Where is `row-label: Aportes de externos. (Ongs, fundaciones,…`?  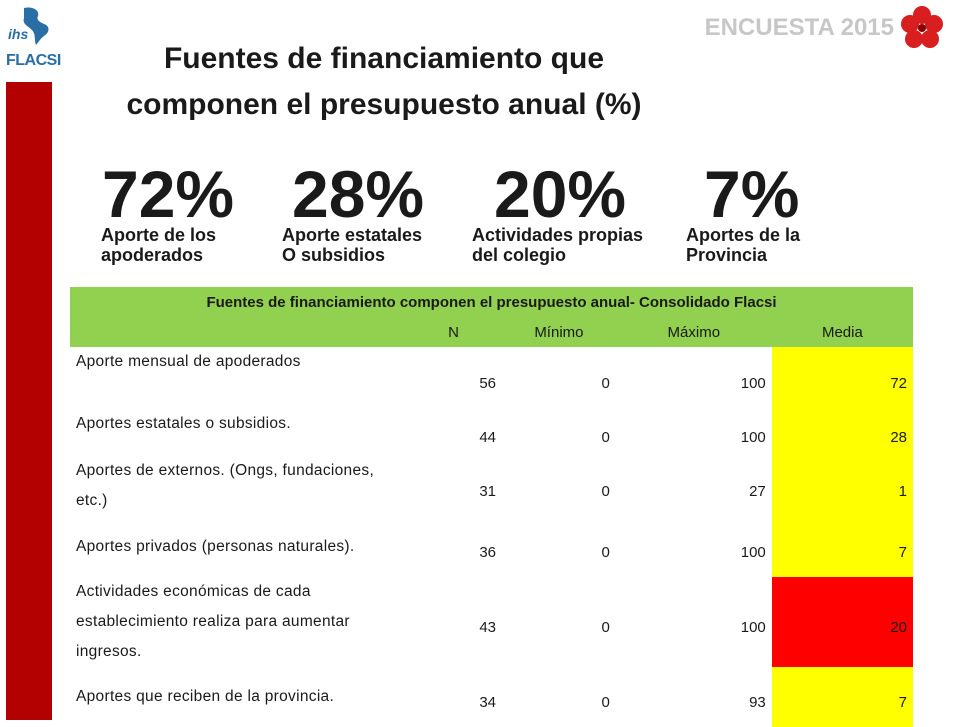 row-label: Aportes de externos. (Ongs, fundaciones,… is located at coordinates (225, 485).